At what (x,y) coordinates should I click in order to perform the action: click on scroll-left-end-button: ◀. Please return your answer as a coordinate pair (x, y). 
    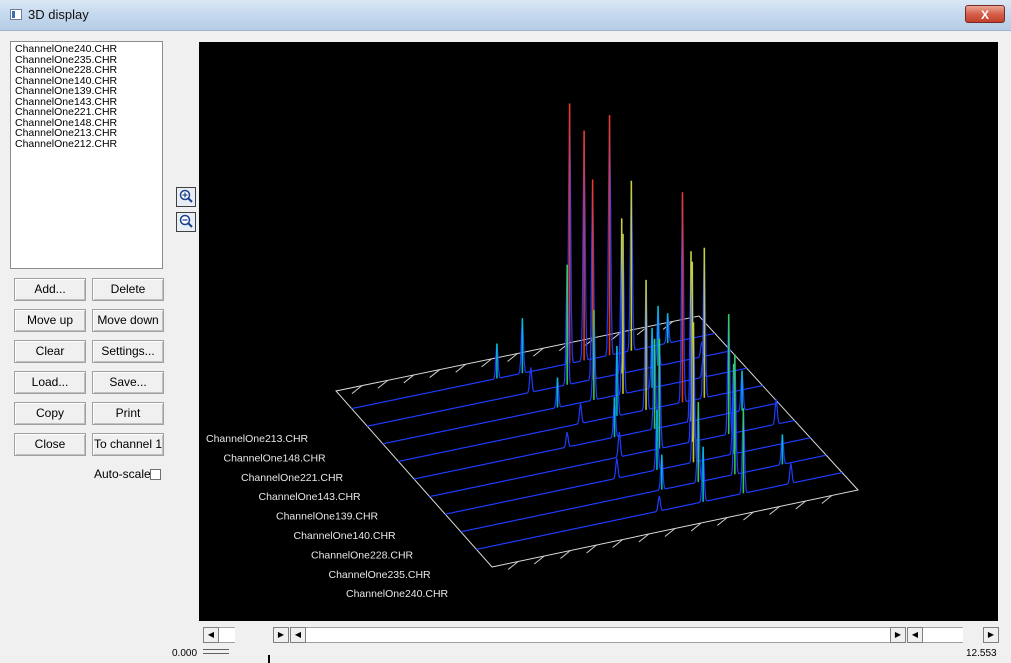
    Looking at the image, I should click on (915, 635).